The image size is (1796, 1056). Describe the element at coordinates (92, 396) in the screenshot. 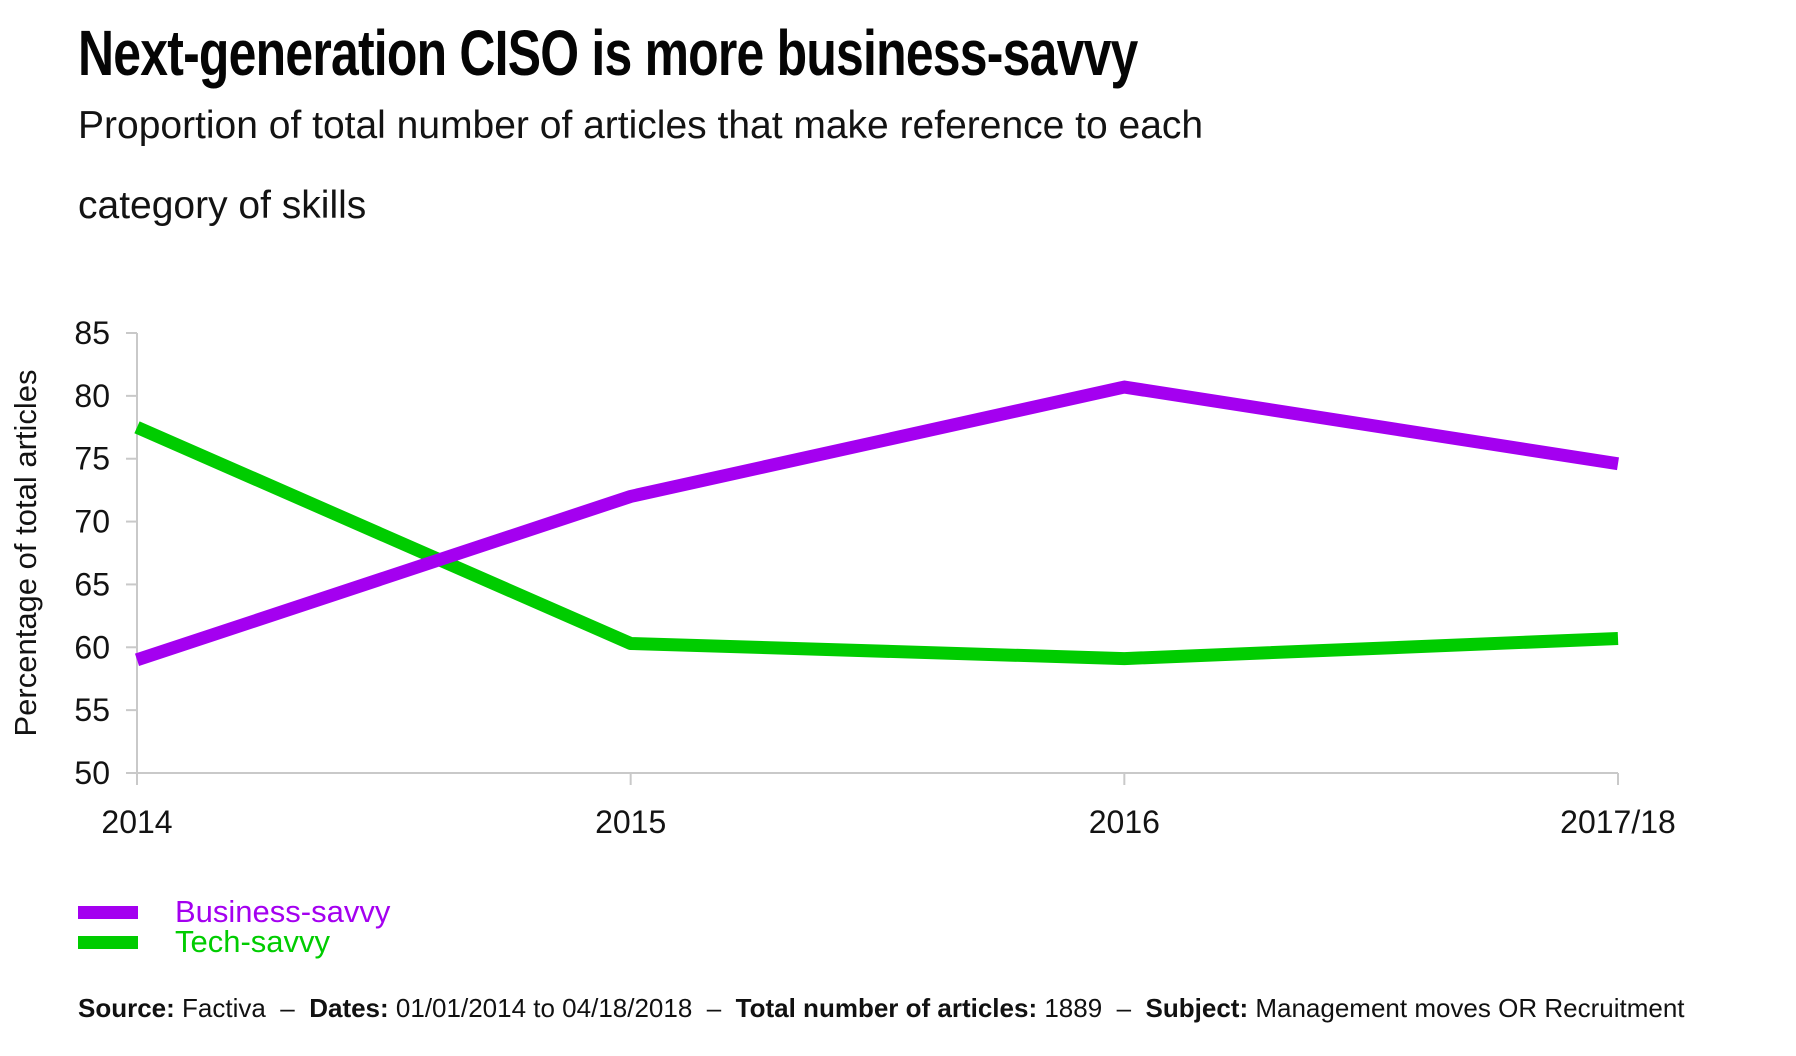

I see `y-tick-label: 80` at that location.